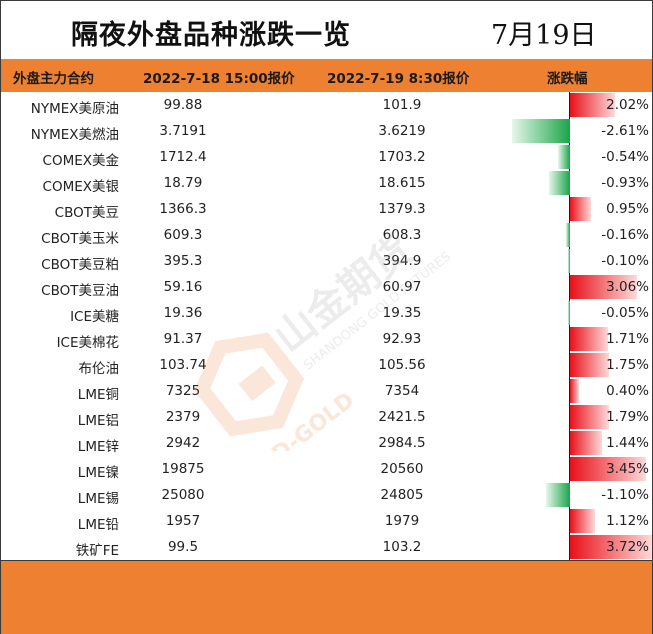 The image size is (653, 634). What do you see at coordinates (219, 79) in the screenshot?
I see `header-price-1: 2022-7-18 15:00报价` at bounding box center [219, 79].